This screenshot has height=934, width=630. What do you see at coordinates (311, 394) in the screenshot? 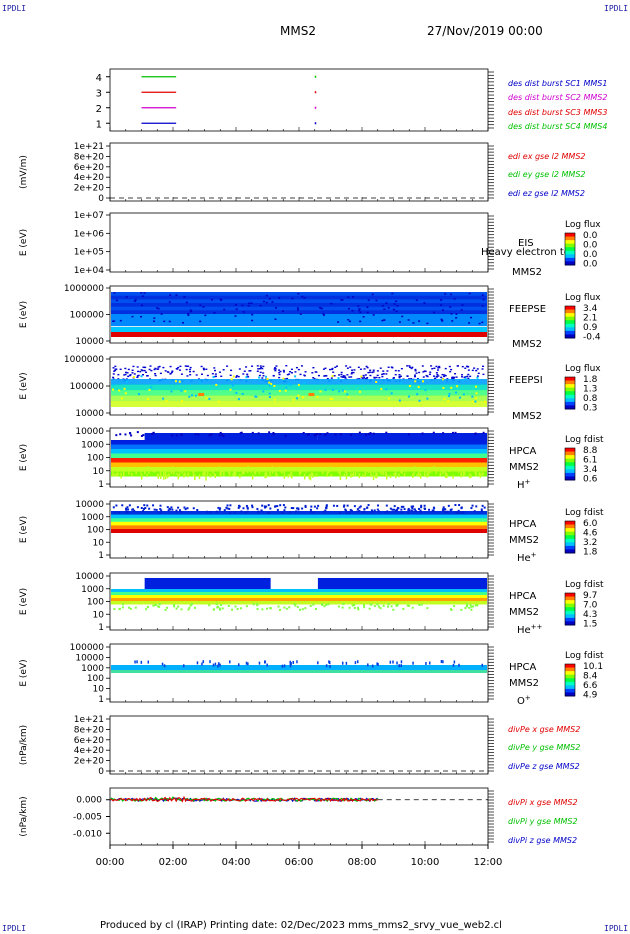
I see `feepsi-hotspot` at bounding box center [311, 394].